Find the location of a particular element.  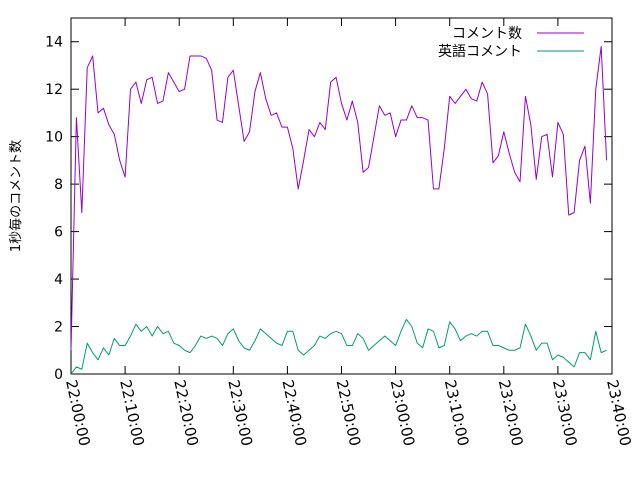

legend-label-1: コメント数 is located at coordinates (487, 34).